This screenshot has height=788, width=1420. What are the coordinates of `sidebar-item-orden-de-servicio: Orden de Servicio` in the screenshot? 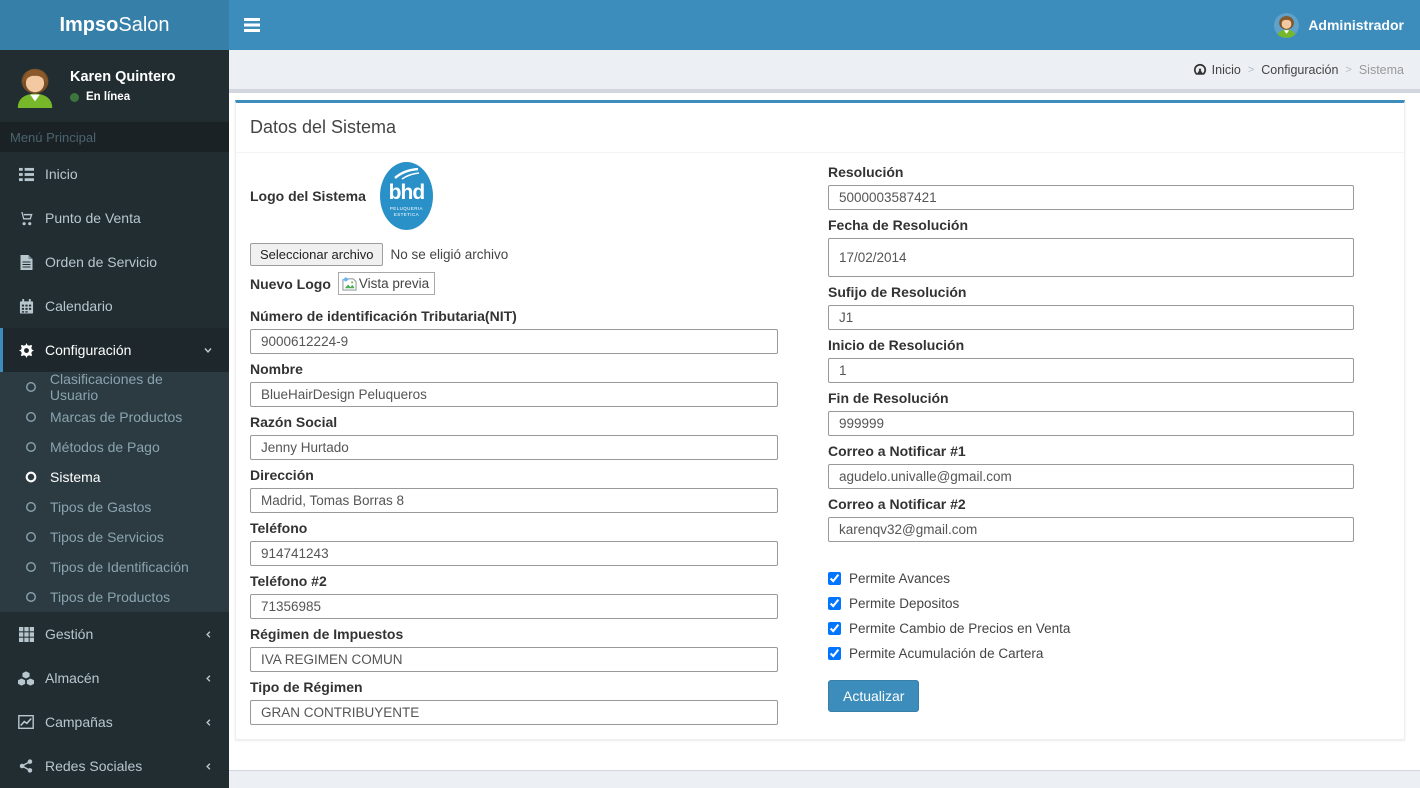 It's located at (114, 262).